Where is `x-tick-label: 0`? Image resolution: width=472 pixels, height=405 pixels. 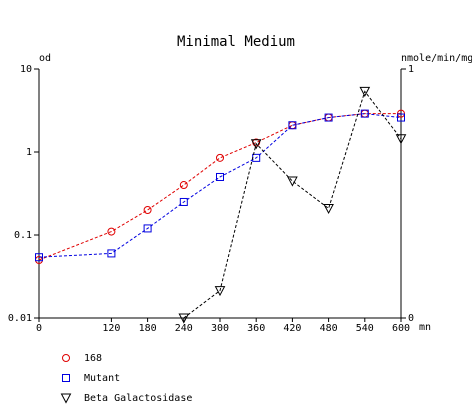
x-tick-label: 0 is located at coordinates (39, 328).